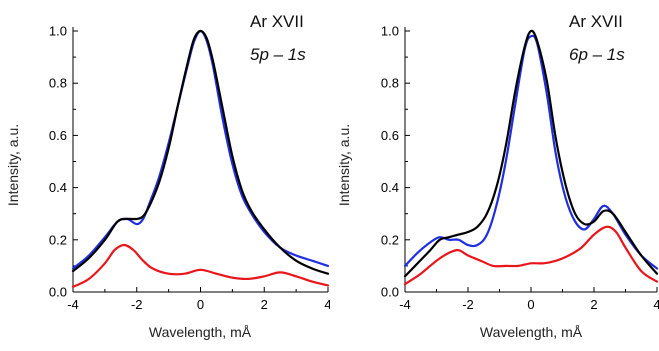 Image resolution: width=659 pixels, height=351 pixels. What do you see at coordinates (656, 304) in the screenshot?
I see `x-tick-label: 4` at bounding box center [656, 304].